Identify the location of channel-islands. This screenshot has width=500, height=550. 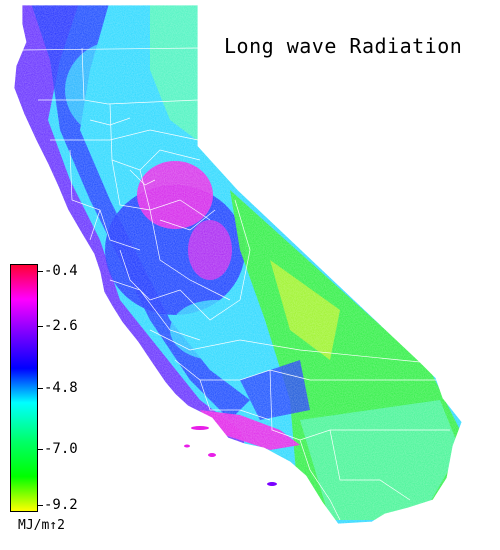
(230, 456).